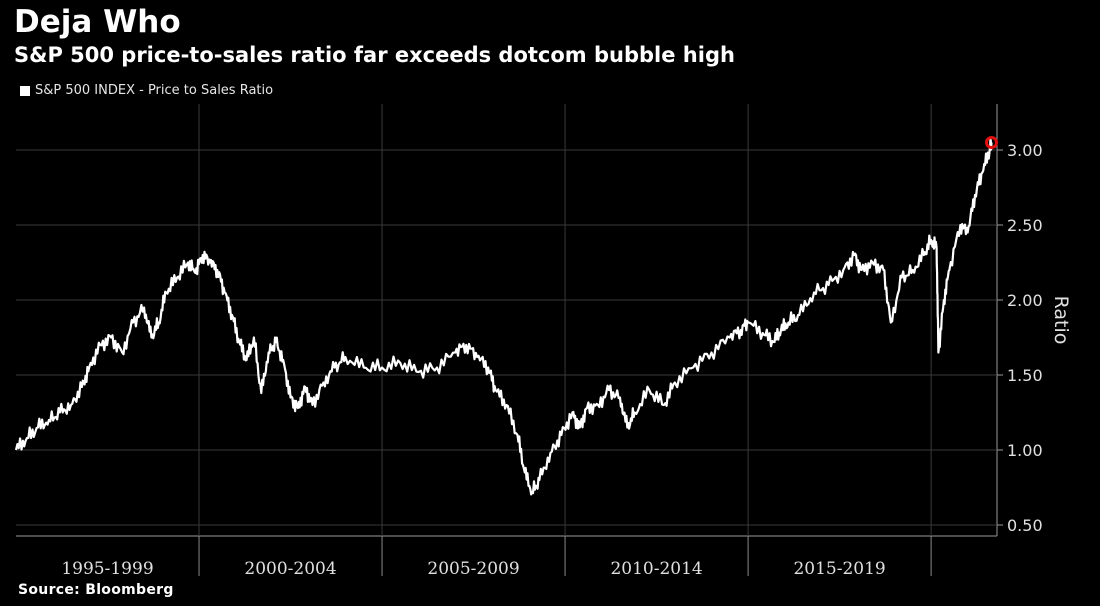  What do you see at coordinates (1025, 450) in the screenshot?
I see `y-tick-label: 1.00` at bounding box center [1025, 450].